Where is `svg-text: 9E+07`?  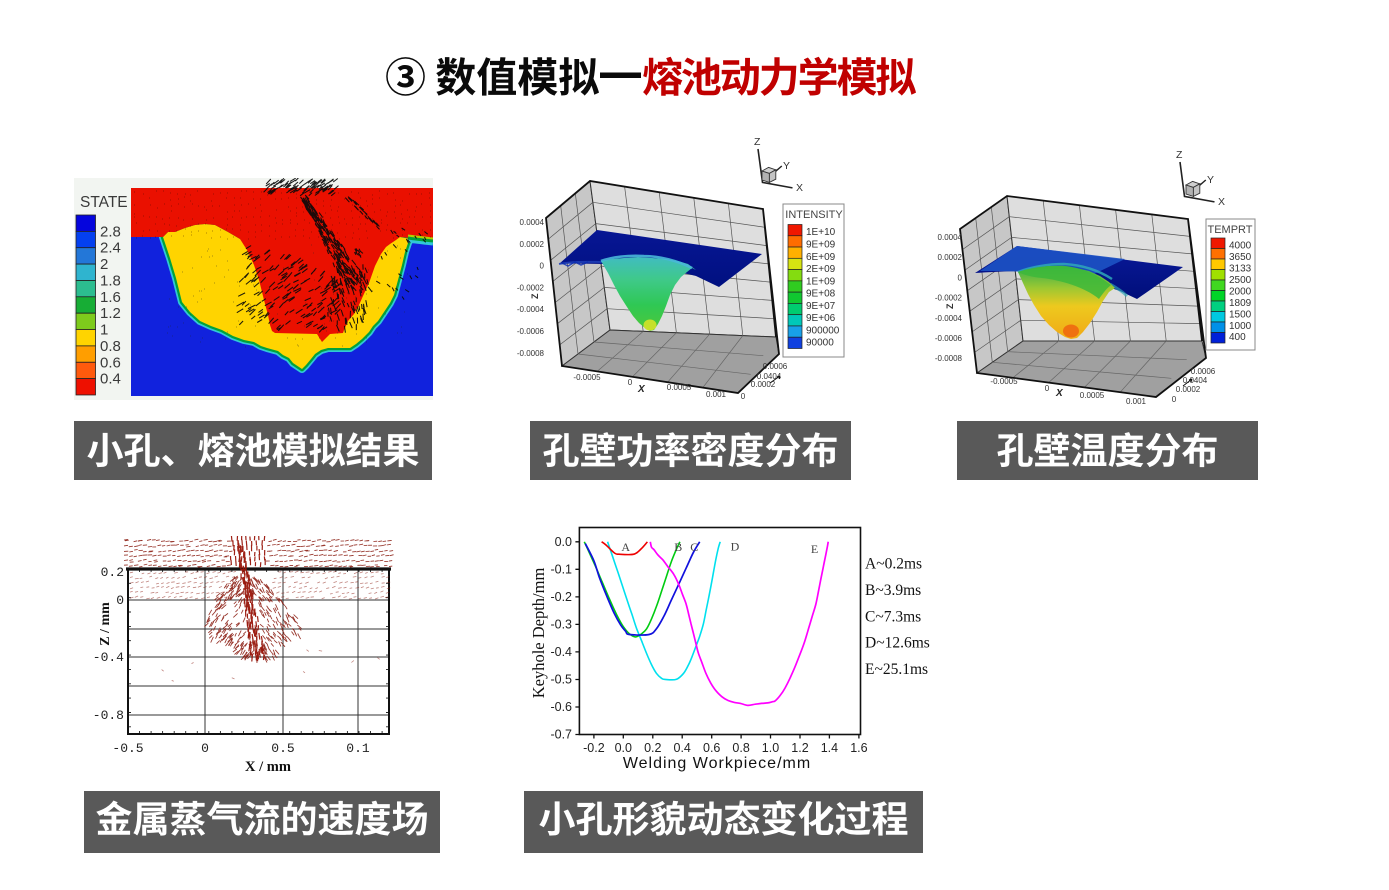 svg-text: 9E+07 is located at coordinates (821, 306).